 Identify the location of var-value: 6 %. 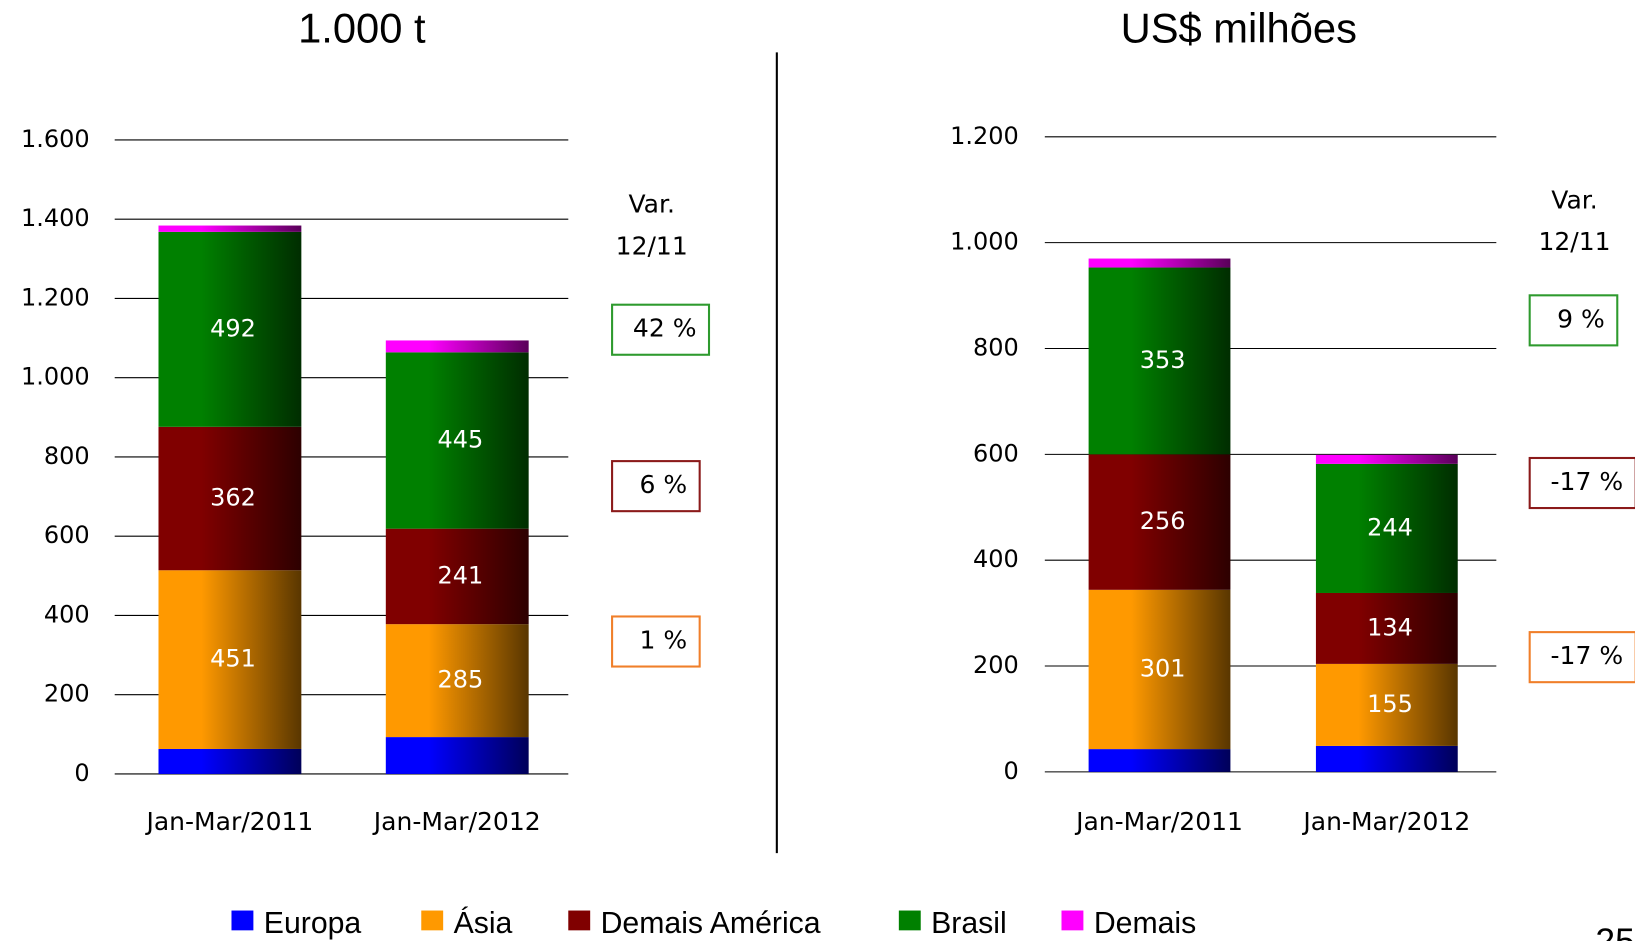
(664, 484).